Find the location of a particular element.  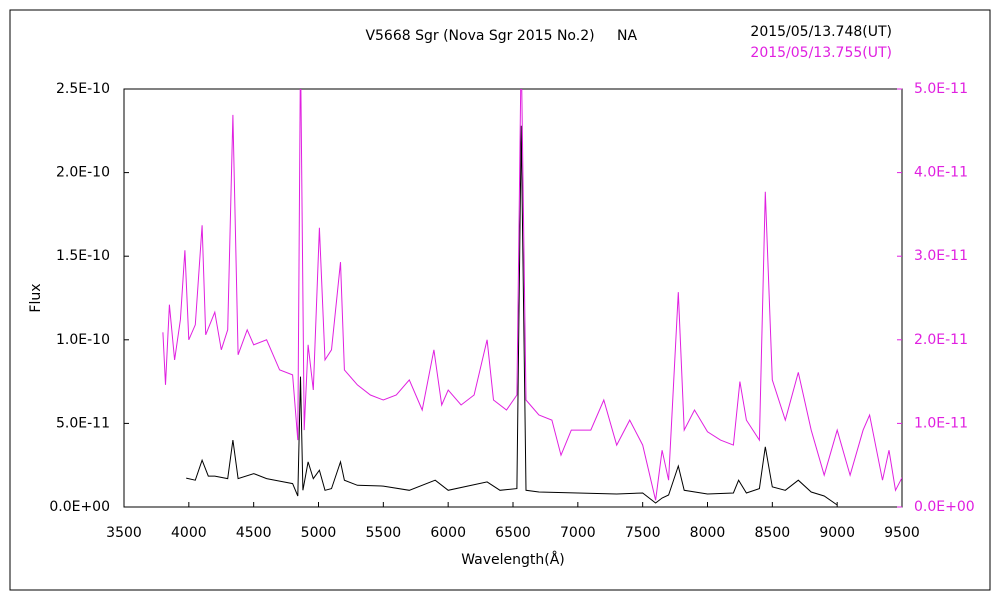

chart-title: V5668 Sgr (Nova Sgr 2015 No.2) is located at coordinates (479, 36).